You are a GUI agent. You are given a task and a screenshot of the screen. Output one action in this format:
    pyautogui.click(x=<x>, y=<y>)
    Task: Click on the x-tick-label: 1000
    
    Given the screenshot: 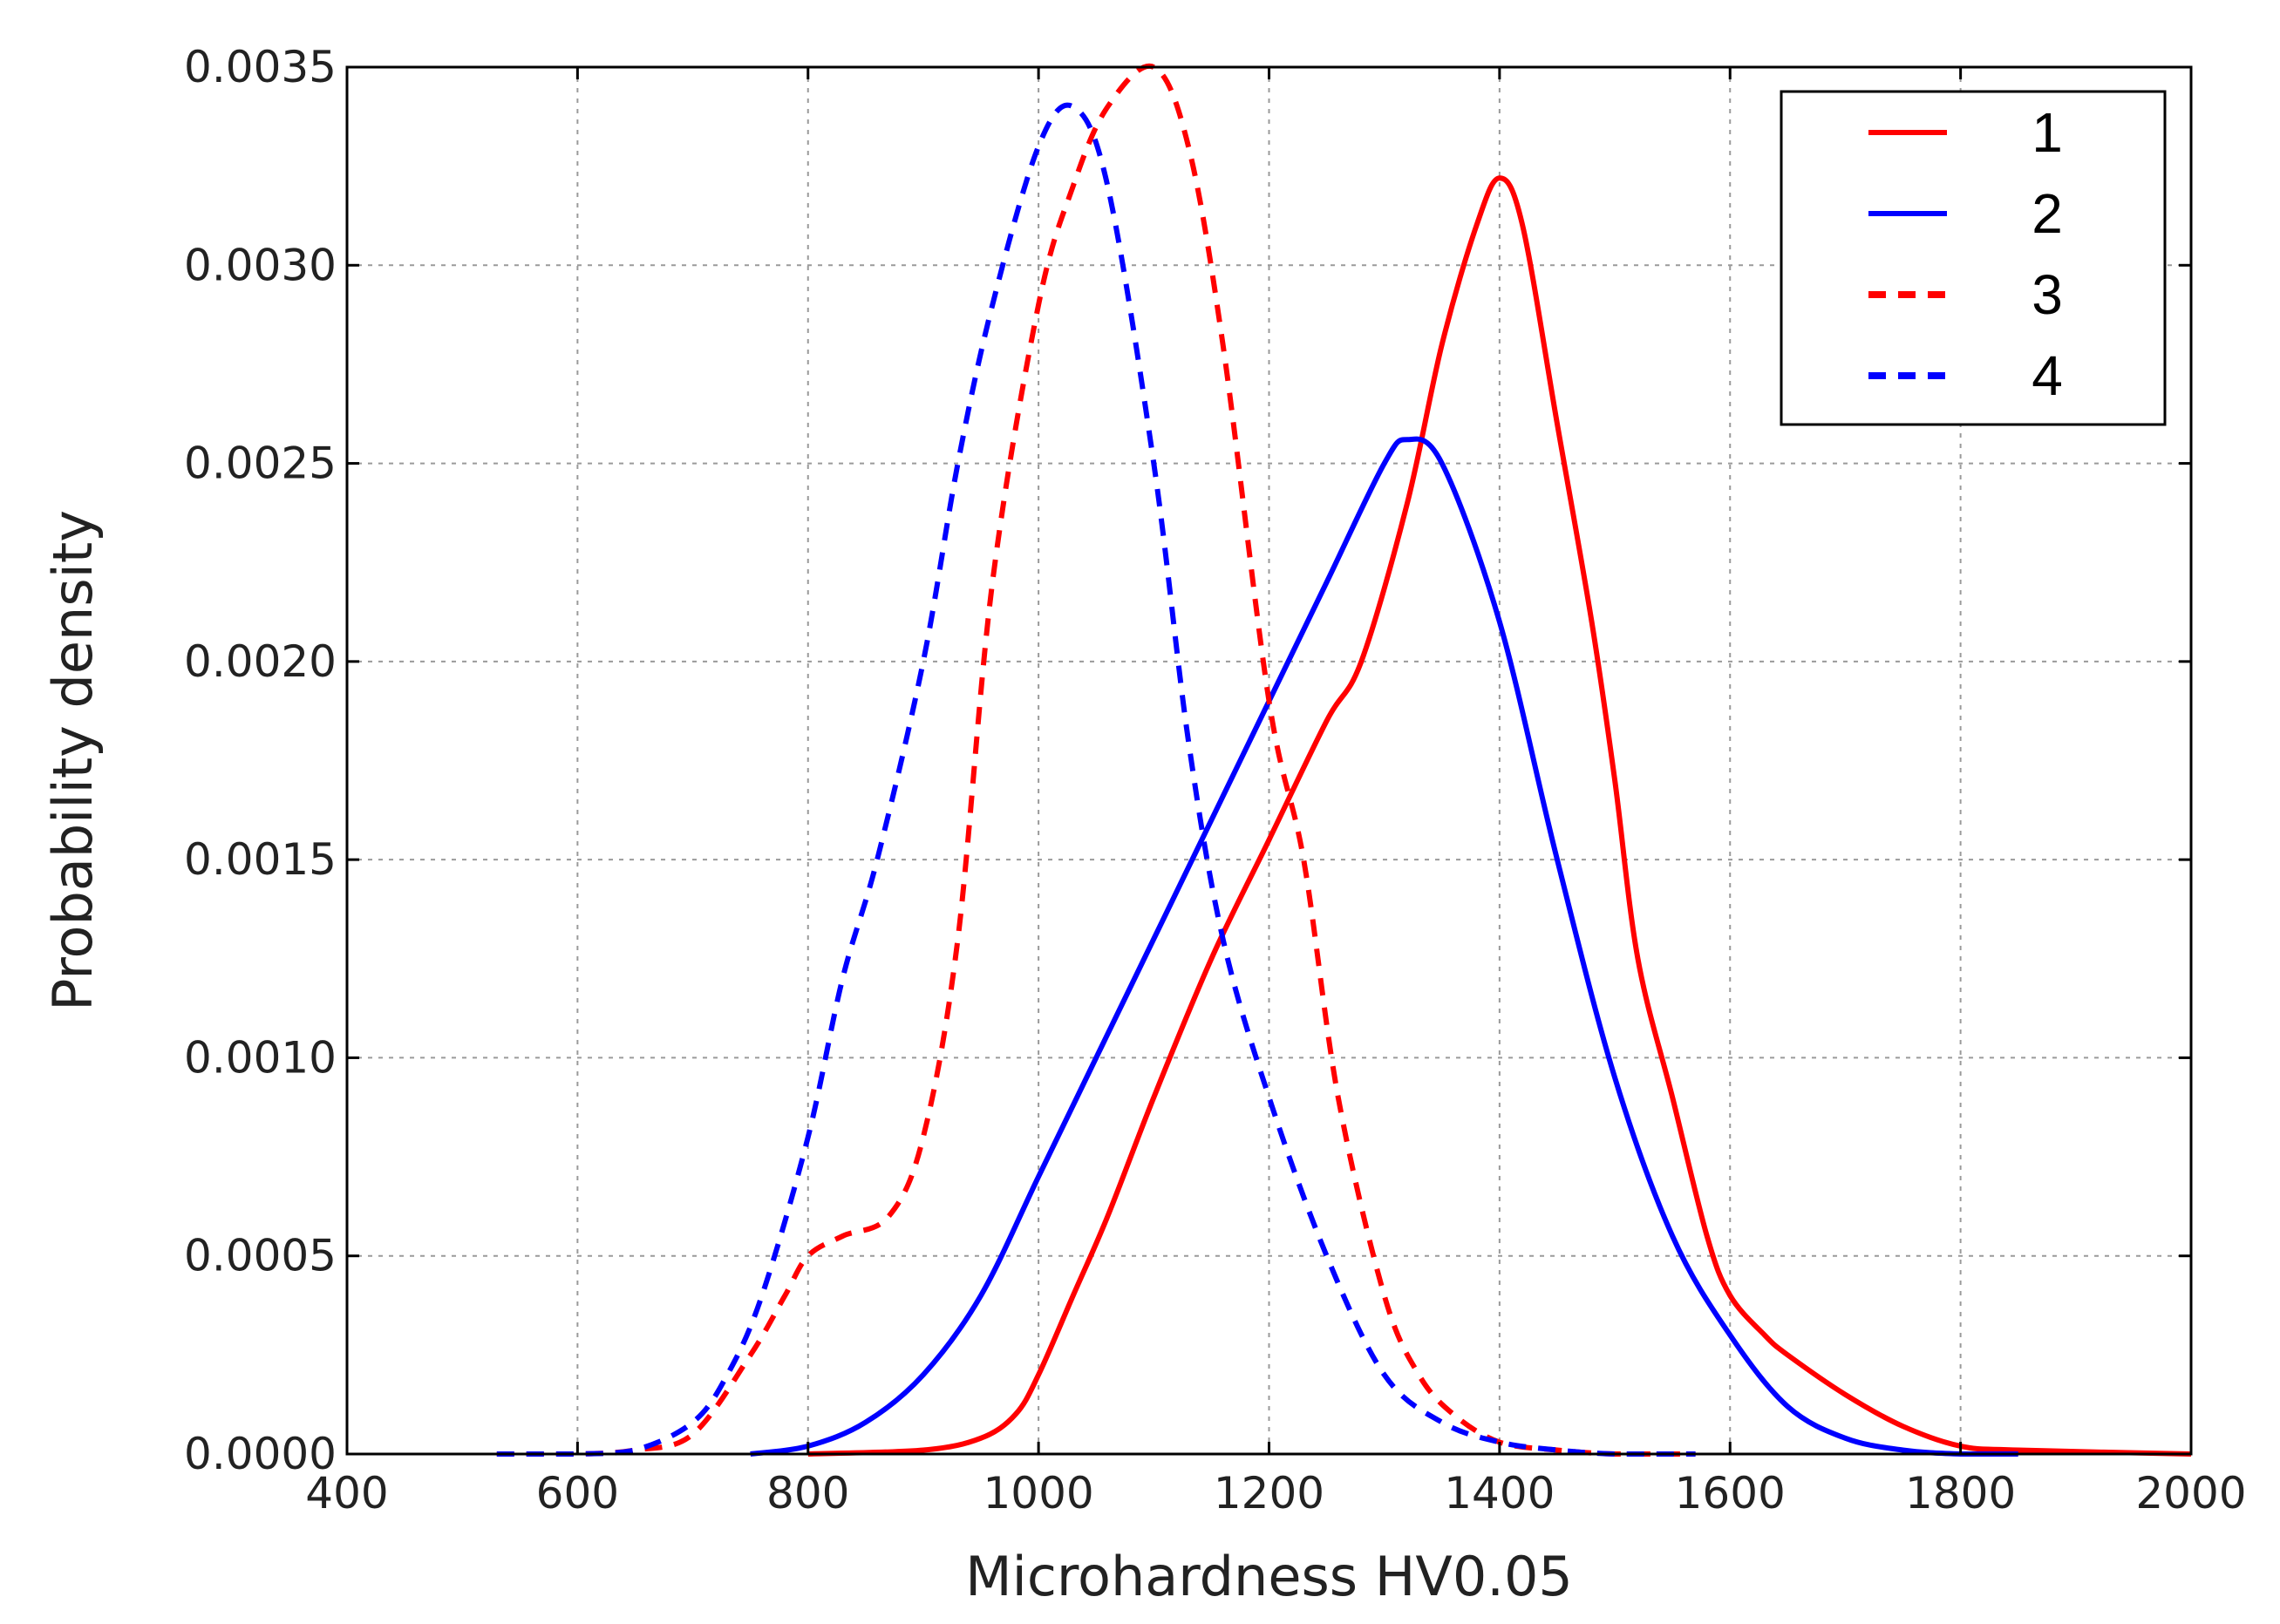 What is the action you would take?
    pyautogui.click(x=1038, y=1493)
    